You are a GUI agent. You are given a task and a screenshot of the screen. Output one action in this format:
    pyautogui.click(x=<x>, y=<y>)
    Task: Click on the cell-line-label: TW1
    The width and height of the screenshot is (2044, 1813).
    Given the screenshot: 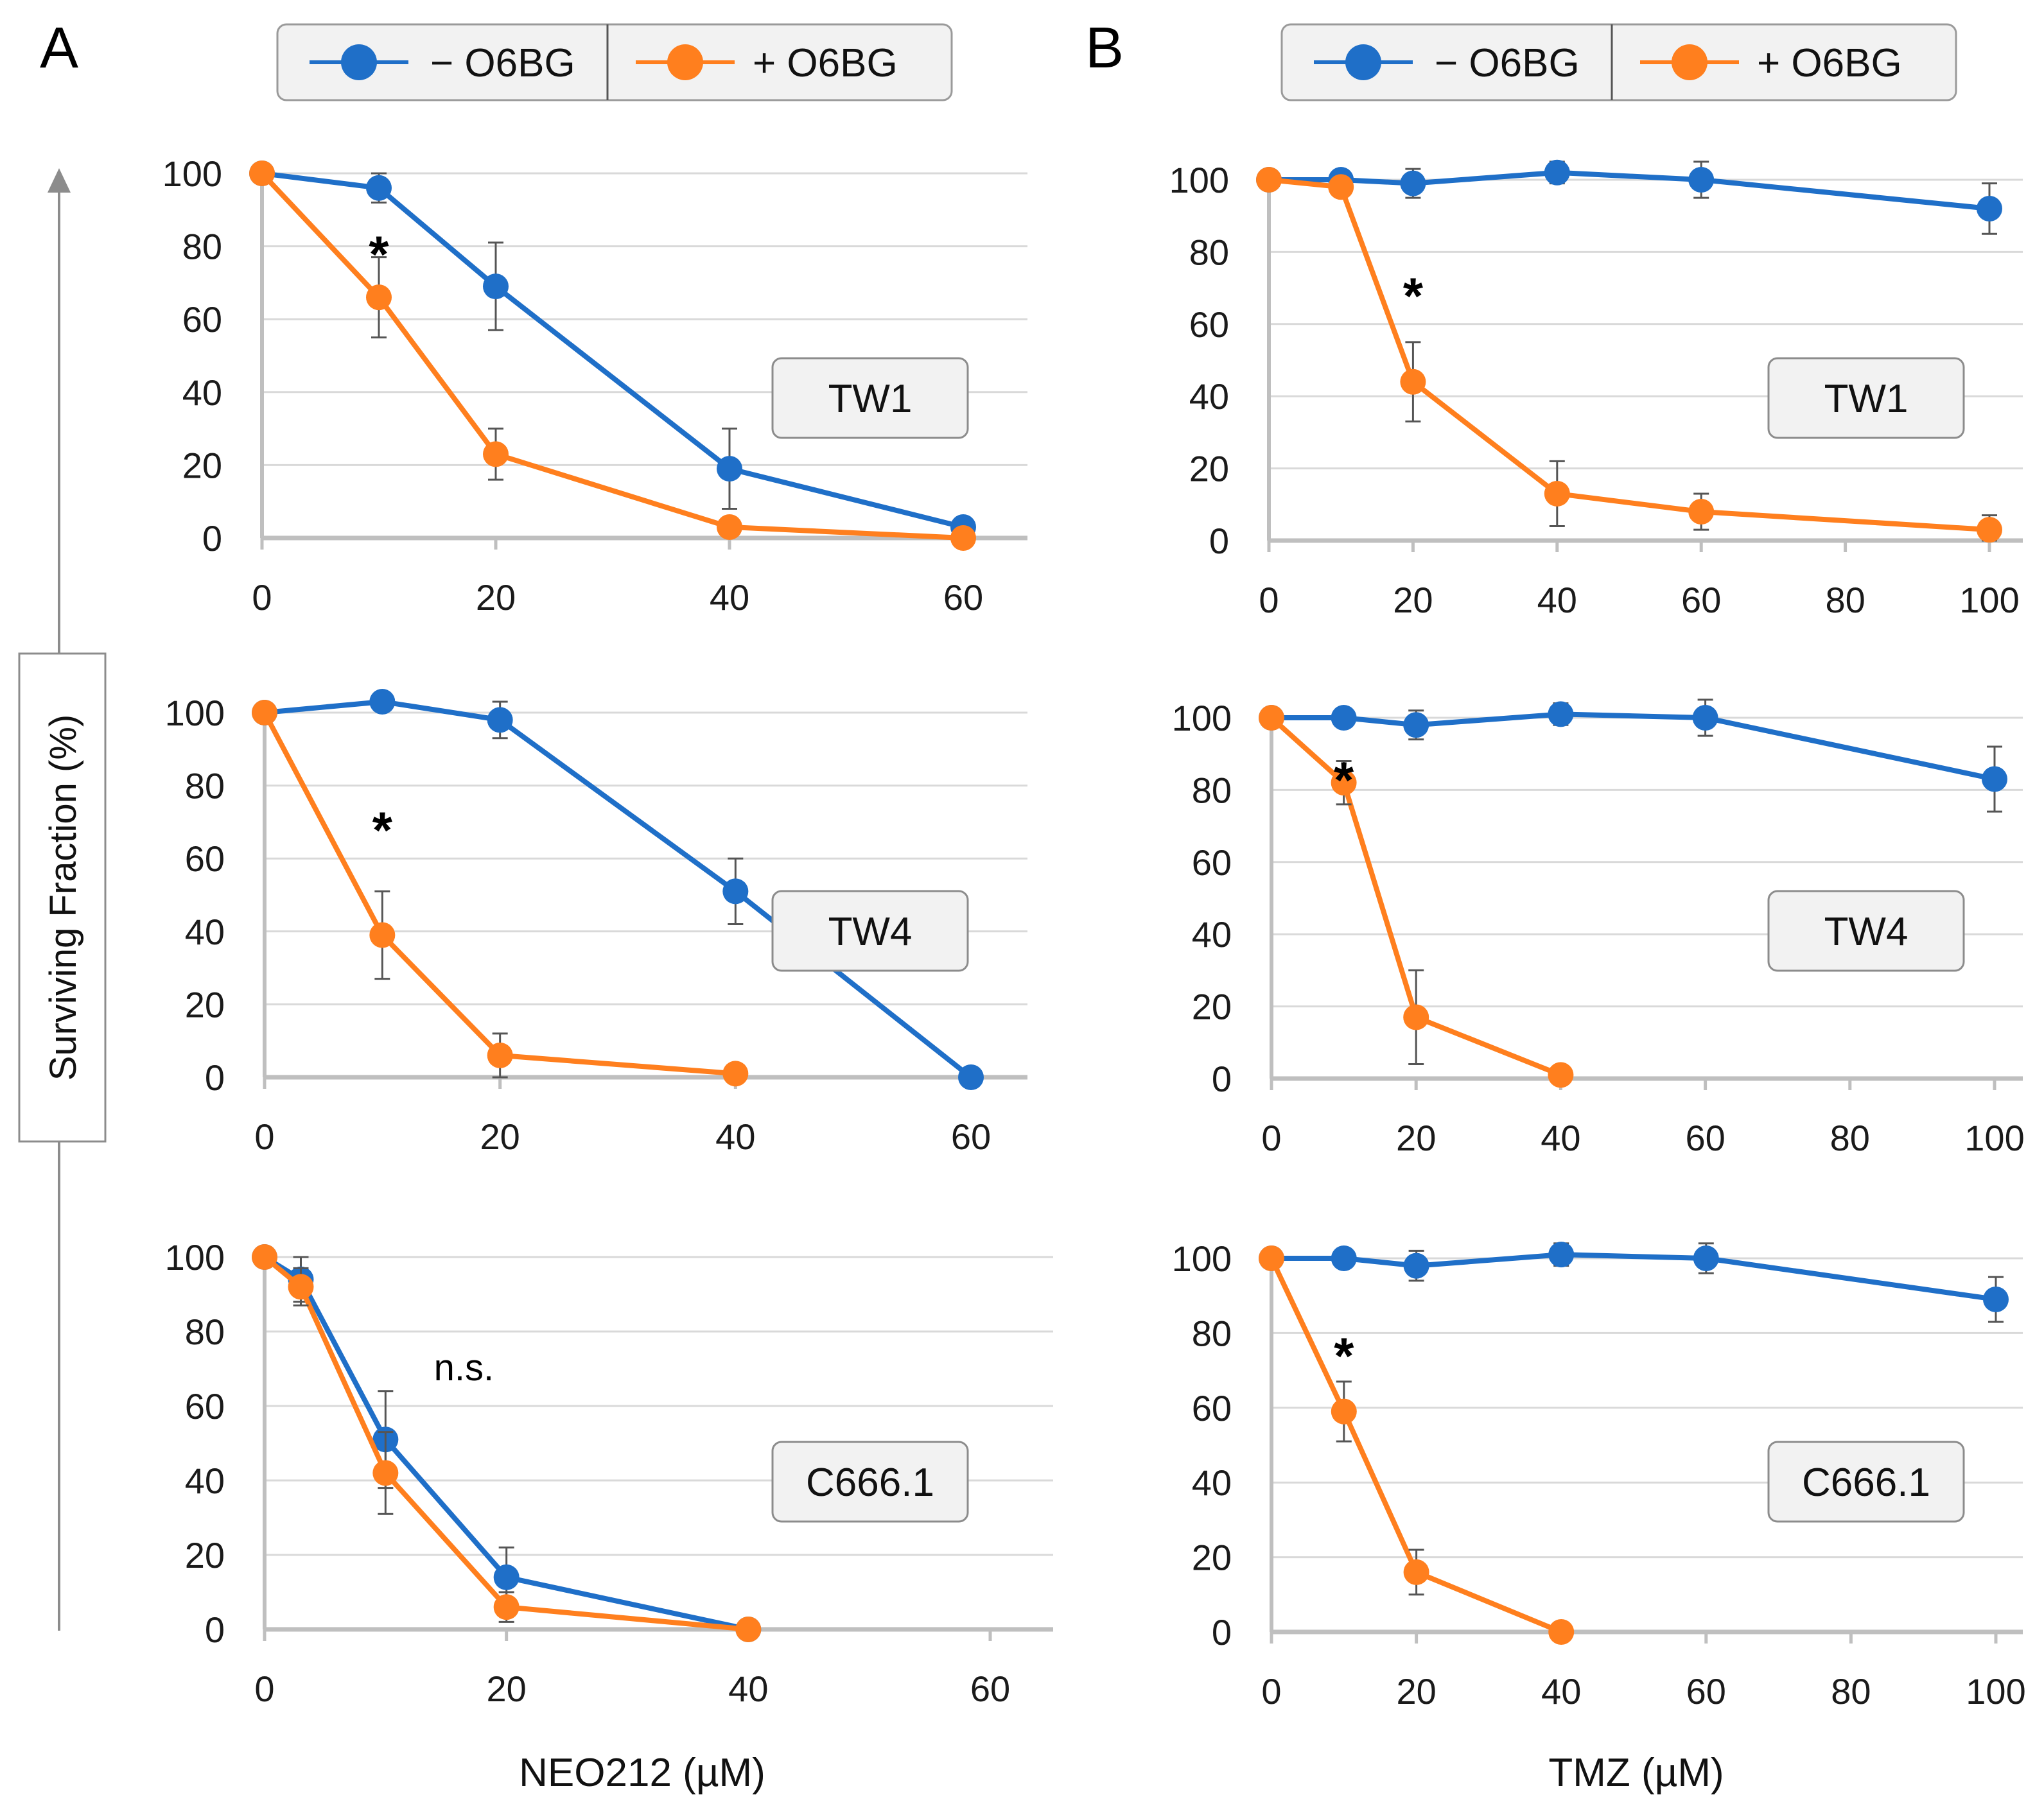 What is the action you would take?
    pyautogui.click(x=871, y=399)
    